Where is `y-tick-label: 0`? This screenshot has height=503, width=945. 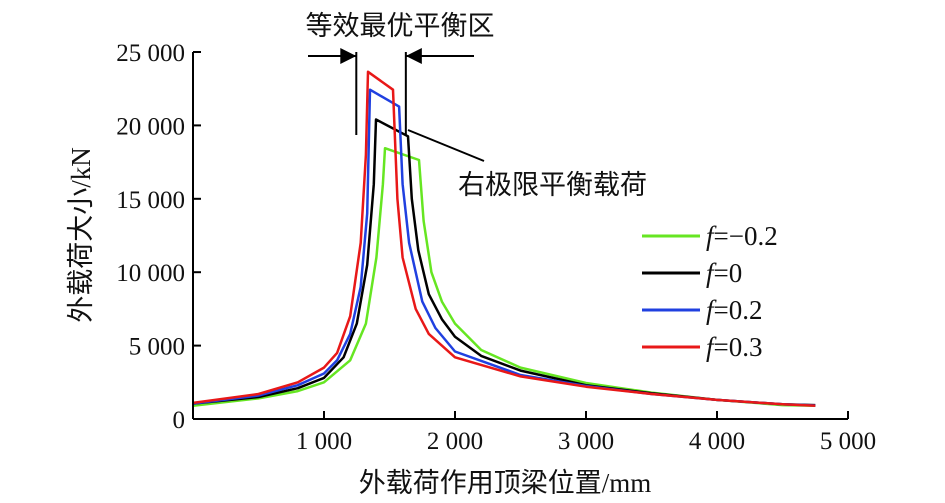 y-tick-label: 0 is located at coordinates (179, 420).